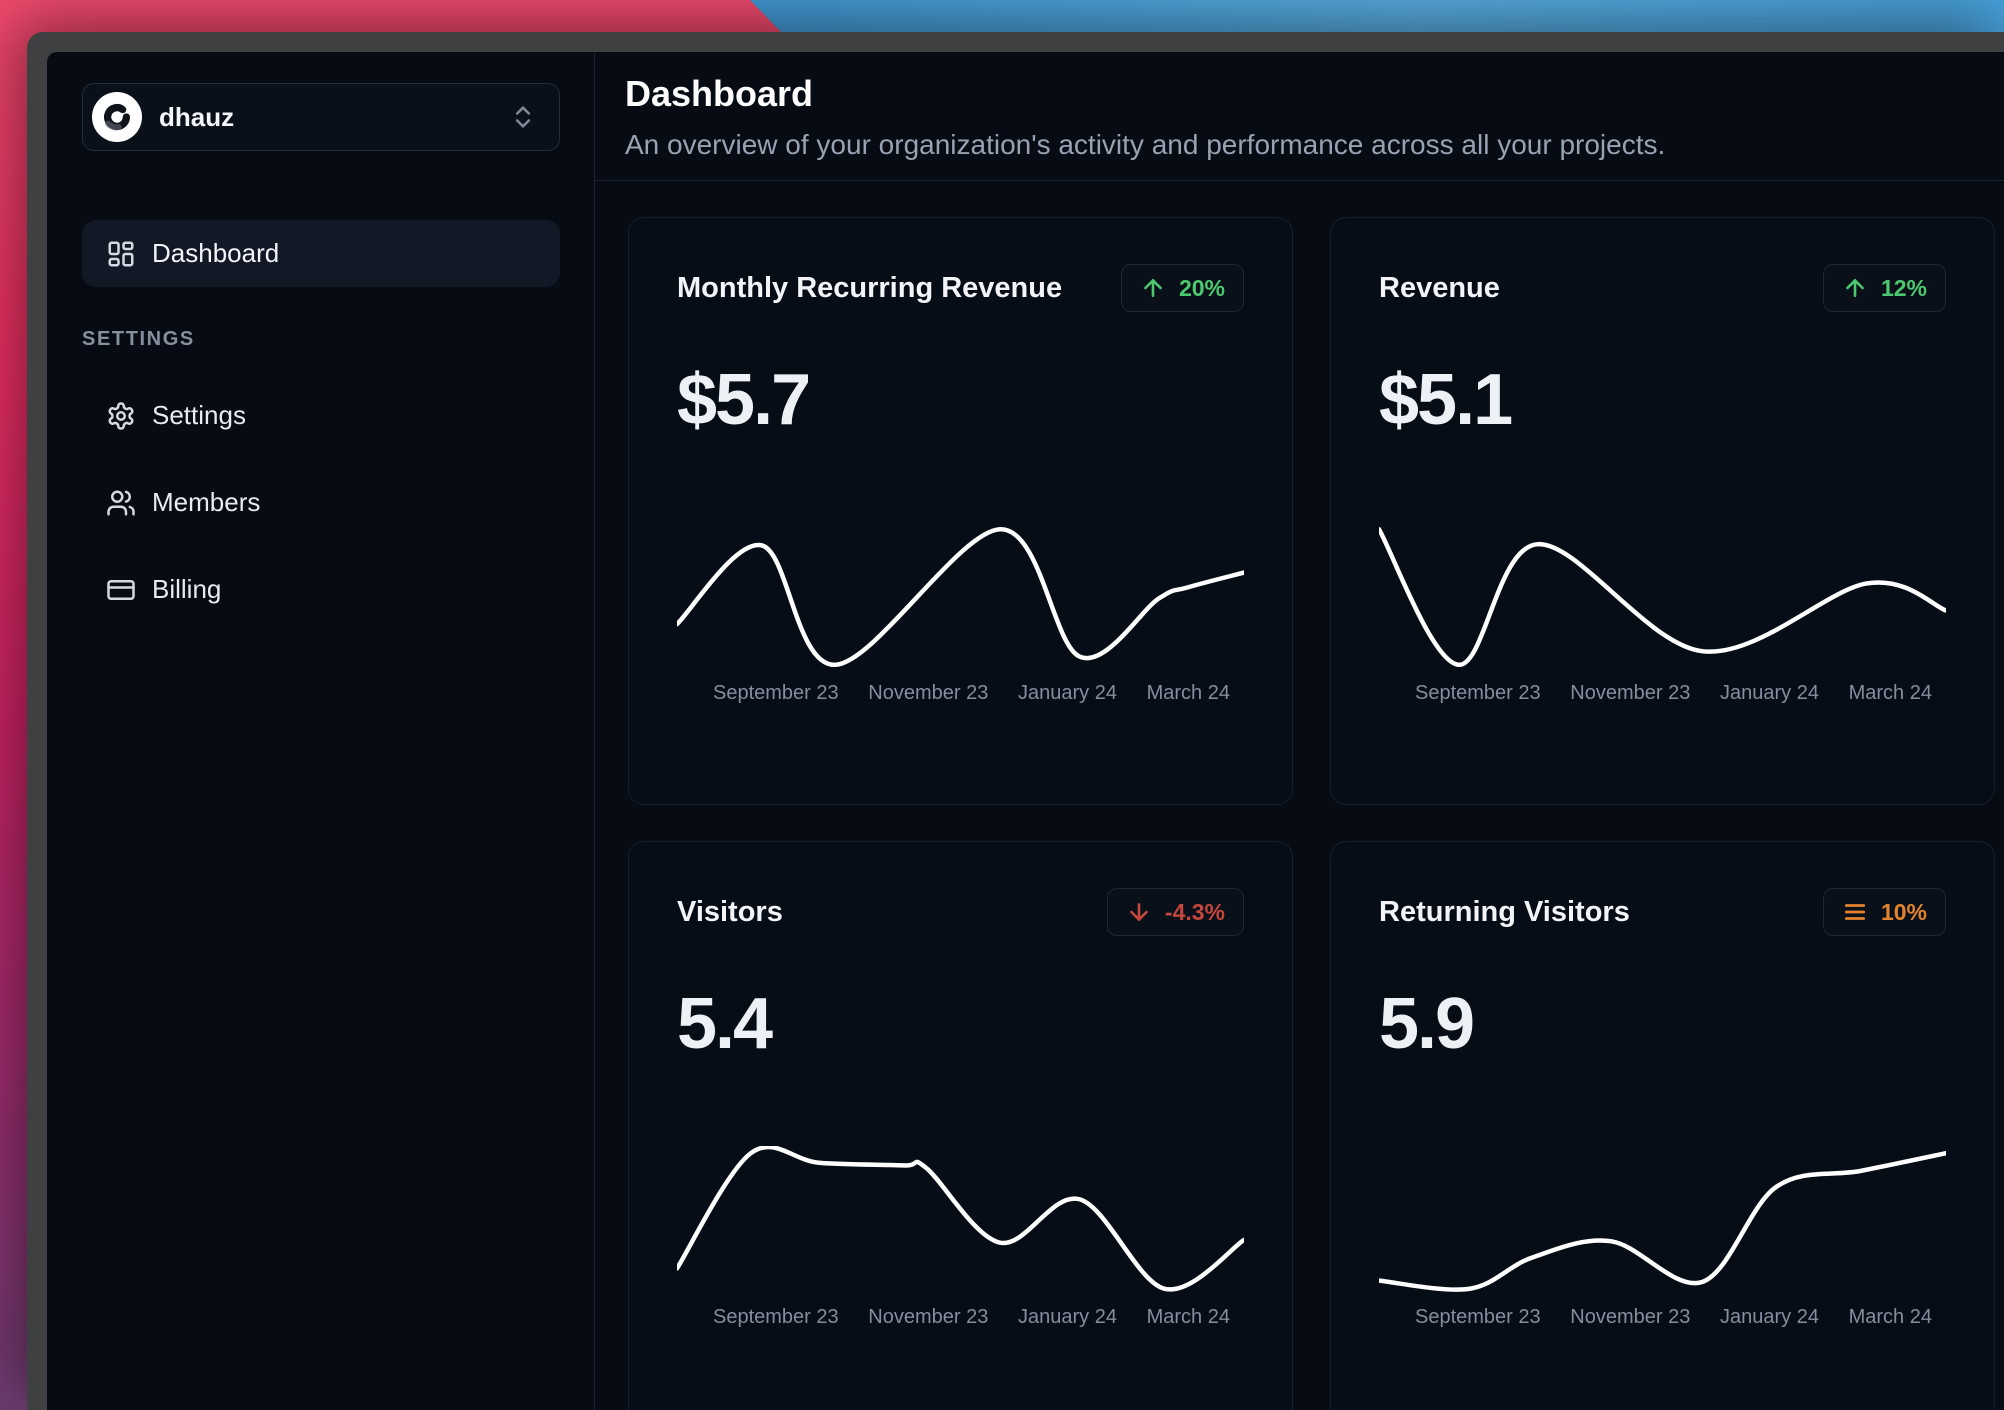 This screenshot has height=1410, width=2004. Describe the element at coordinates (730, 911) in the screenshot. I see `card-title: Visitors` at that location.